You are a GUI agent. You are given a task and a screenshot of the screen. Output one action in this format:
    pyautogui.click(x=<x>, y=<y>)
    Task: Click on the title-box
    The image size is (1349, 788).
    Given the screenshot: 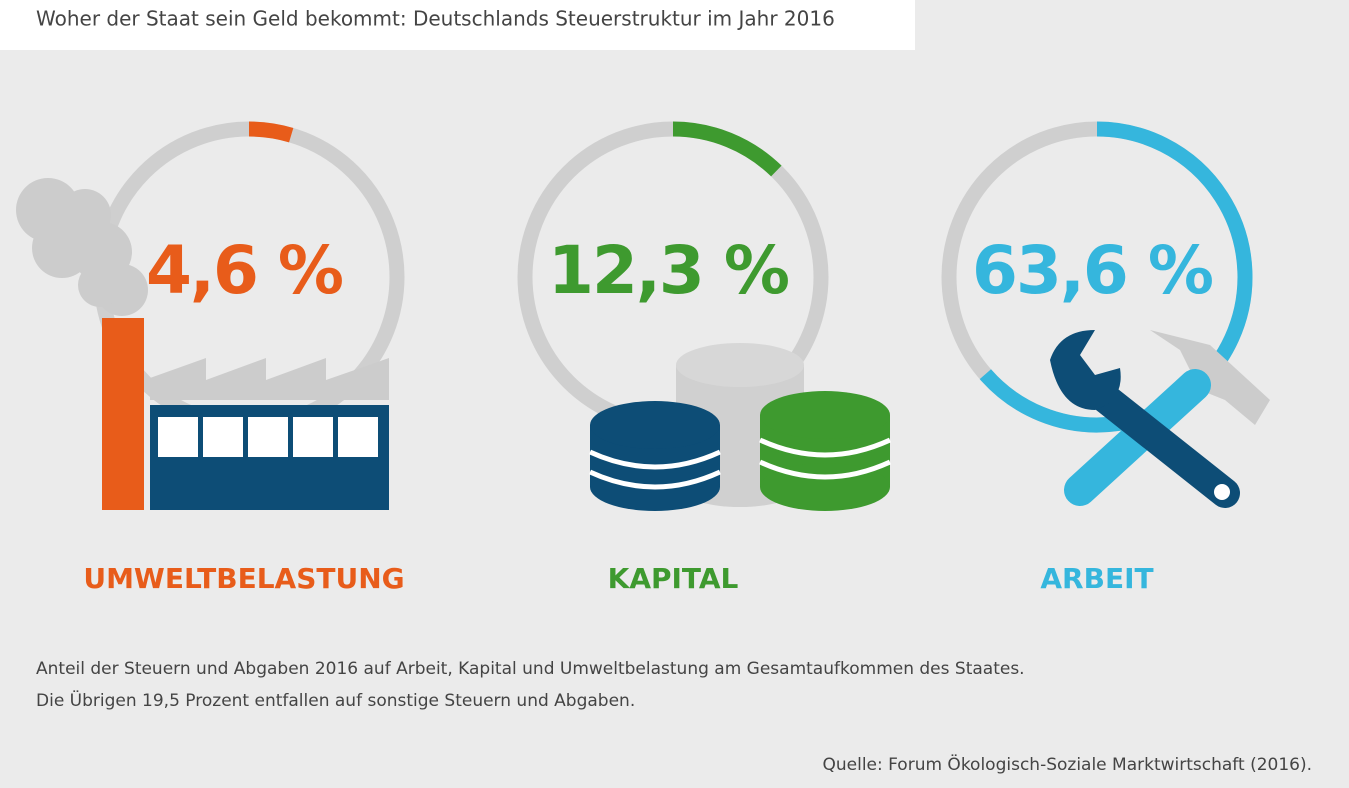 What is the action you would take?
    pyautogui.click(x=457, y=25)
    